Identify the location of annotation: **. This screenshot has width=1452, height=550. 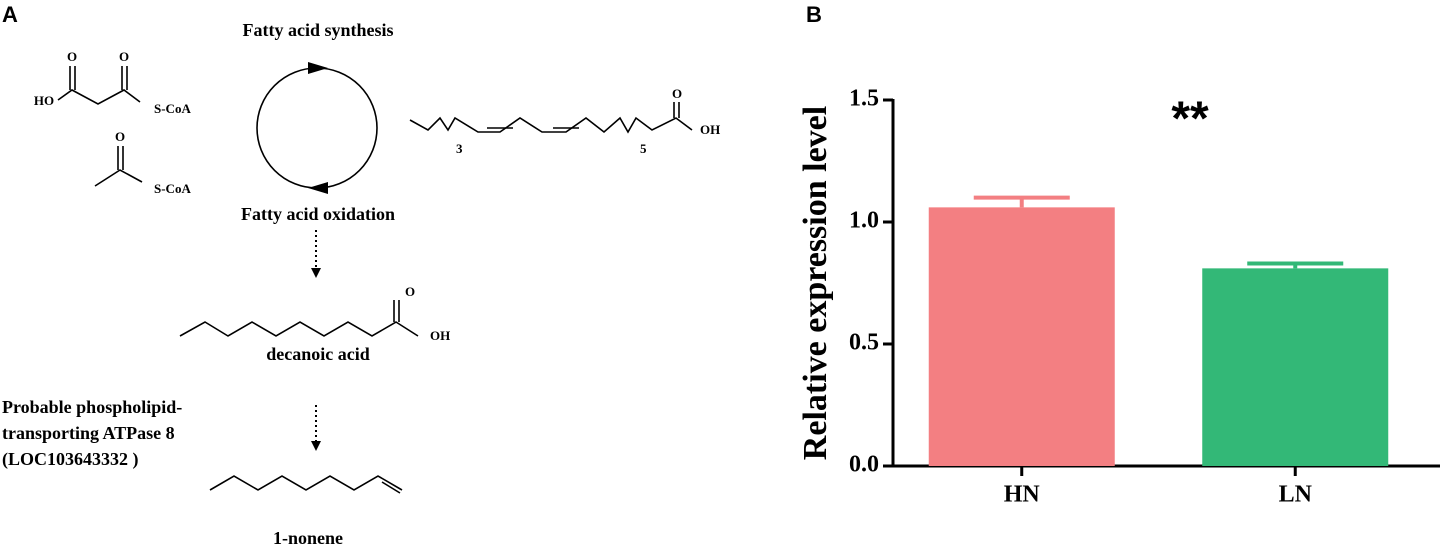
(1190, 119).